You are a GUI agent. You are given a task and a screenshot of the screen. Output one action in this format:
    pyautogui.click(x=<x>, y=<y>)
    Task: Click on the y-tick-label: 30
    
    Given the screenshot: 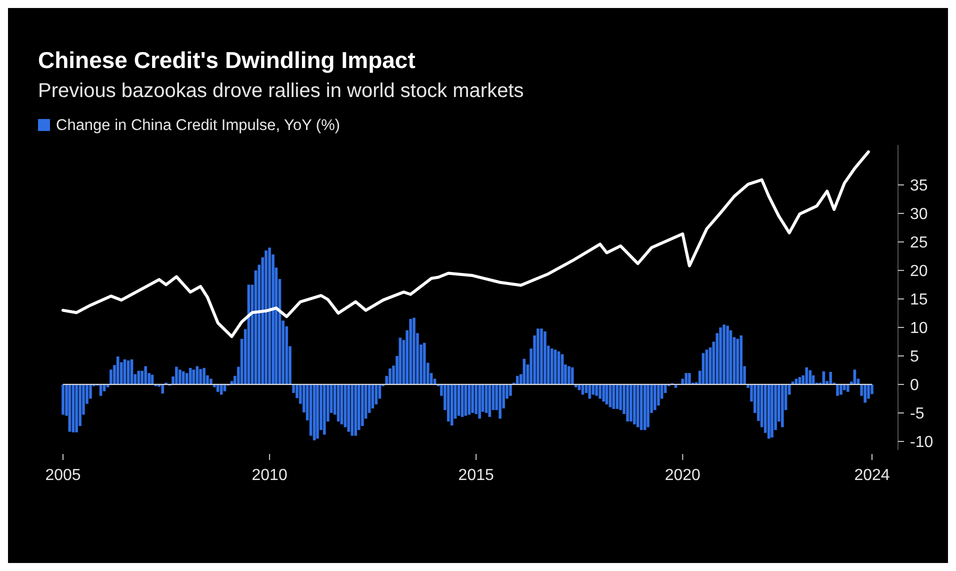 What is the action you would take?
    pyautogui.click(x=919, y=215)
    